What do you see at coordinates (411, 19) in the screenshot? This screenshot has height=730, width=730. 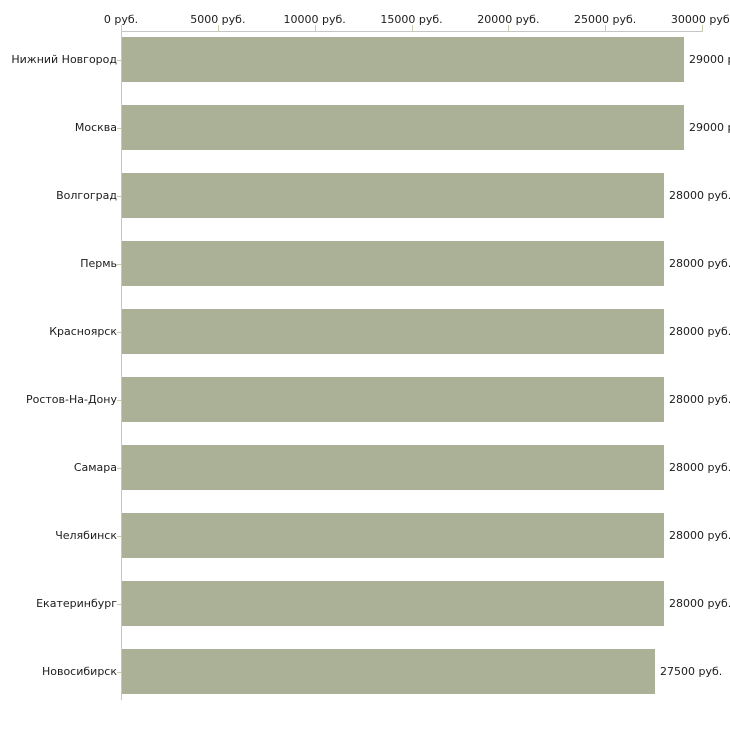 I see `x-axis-tick-label: 15000 руб.` at bounding box center [411, 19].